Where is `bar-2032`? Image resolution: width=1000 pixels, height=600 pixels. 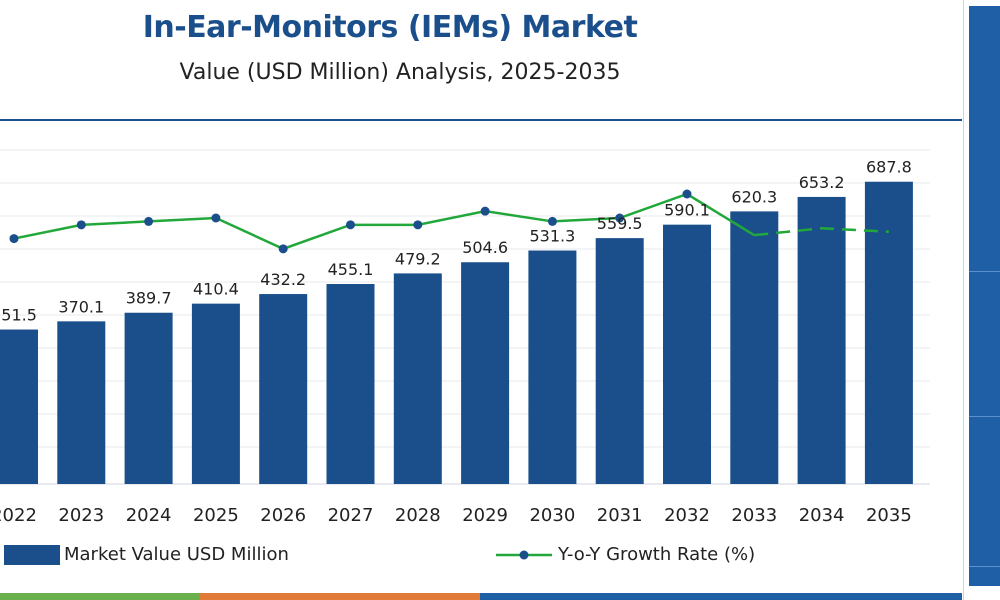
bar-2032 is located at coordinates (687, 354).